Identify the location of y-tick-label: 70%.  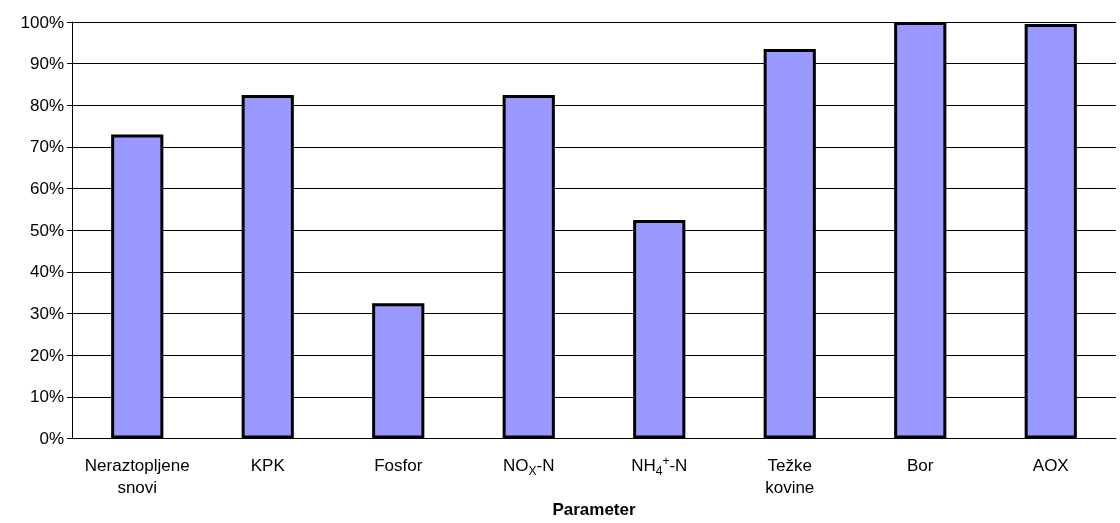
(46, 147).